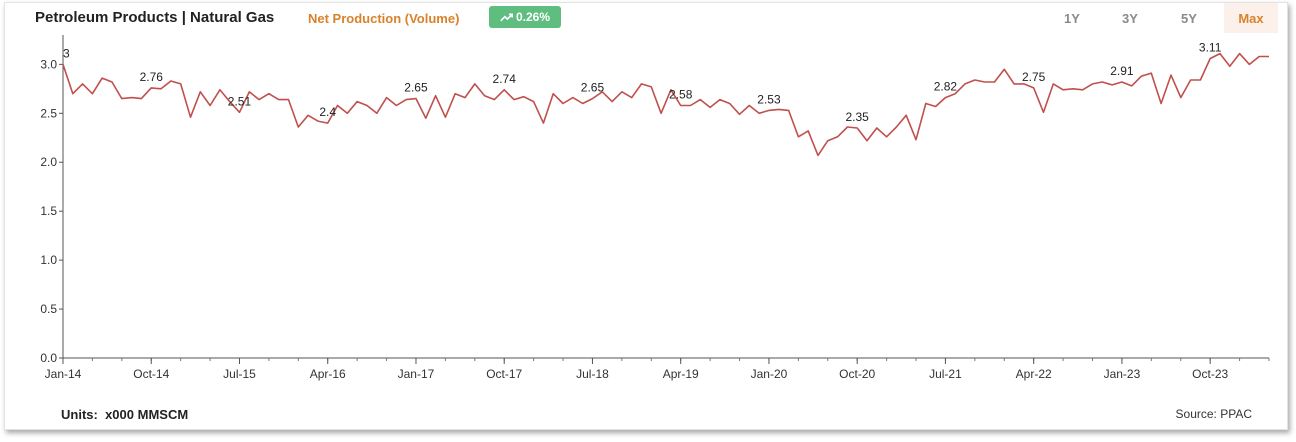  I want to click on range-max-button: Max, so click(1251, 18).